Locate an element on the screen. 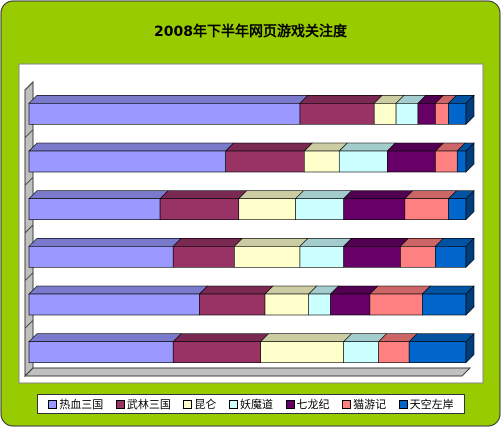 The height and width of the screenshot is (427, 501). legend-label-7: 天空左岸 is located at coordinates (431, 404).